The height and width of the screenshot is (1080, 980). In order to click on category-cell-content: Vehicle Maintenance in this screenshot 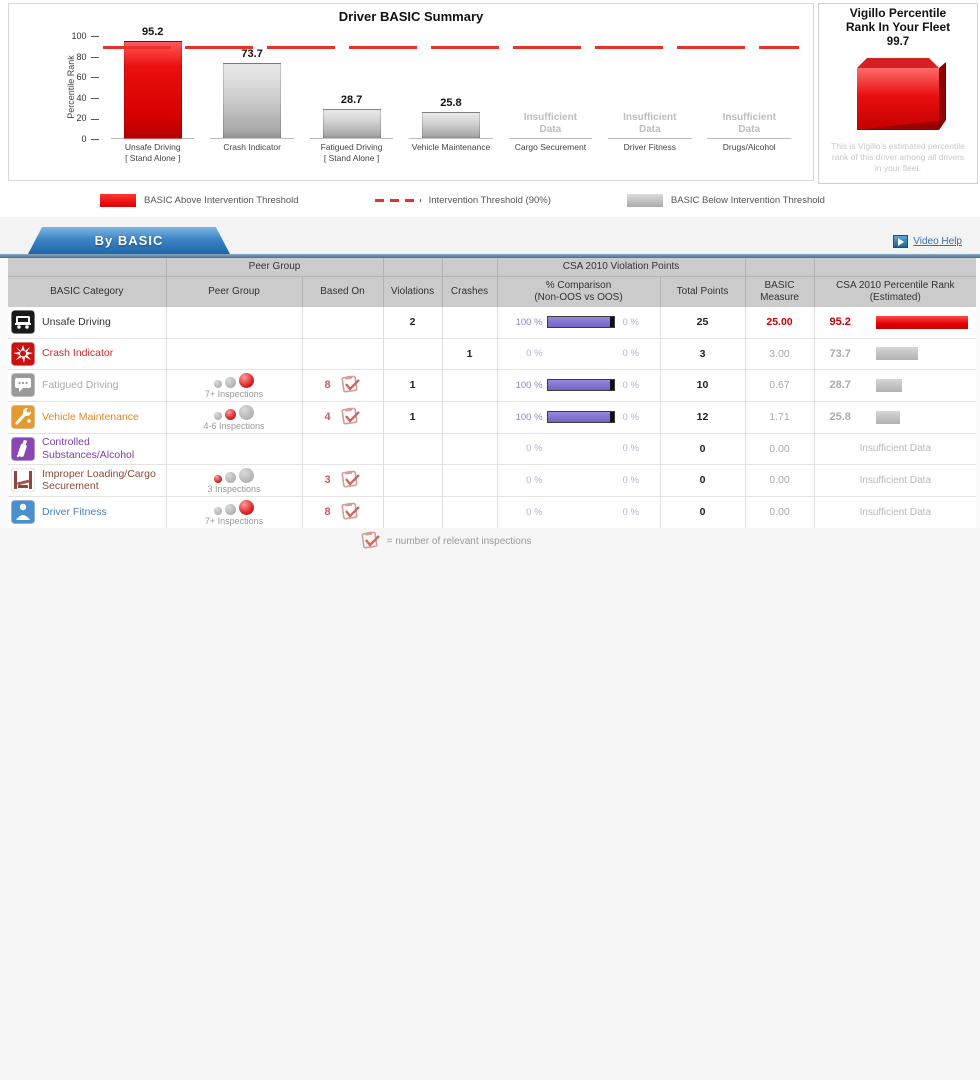, I will do `click(87, 417)`.